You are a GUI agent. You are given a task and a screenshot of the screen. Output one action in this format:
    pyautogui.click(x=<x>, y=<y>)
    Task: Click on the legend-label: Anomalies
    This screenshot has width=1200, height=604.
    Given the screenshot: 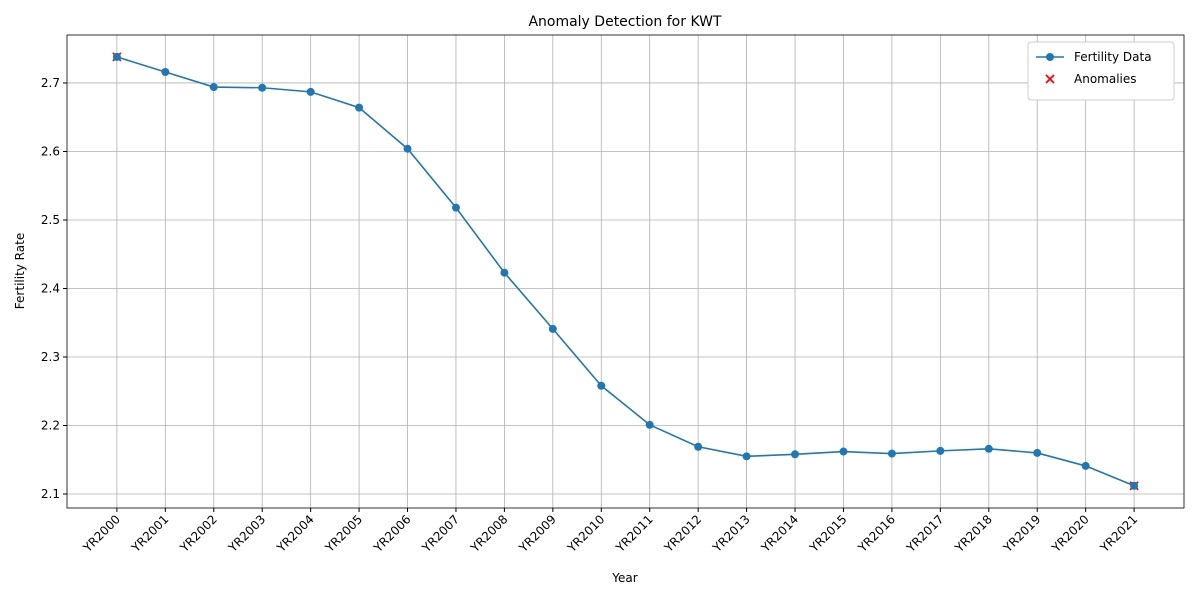 What is the action you would take?
    pyautogui.click(x=1105, y=79)
    